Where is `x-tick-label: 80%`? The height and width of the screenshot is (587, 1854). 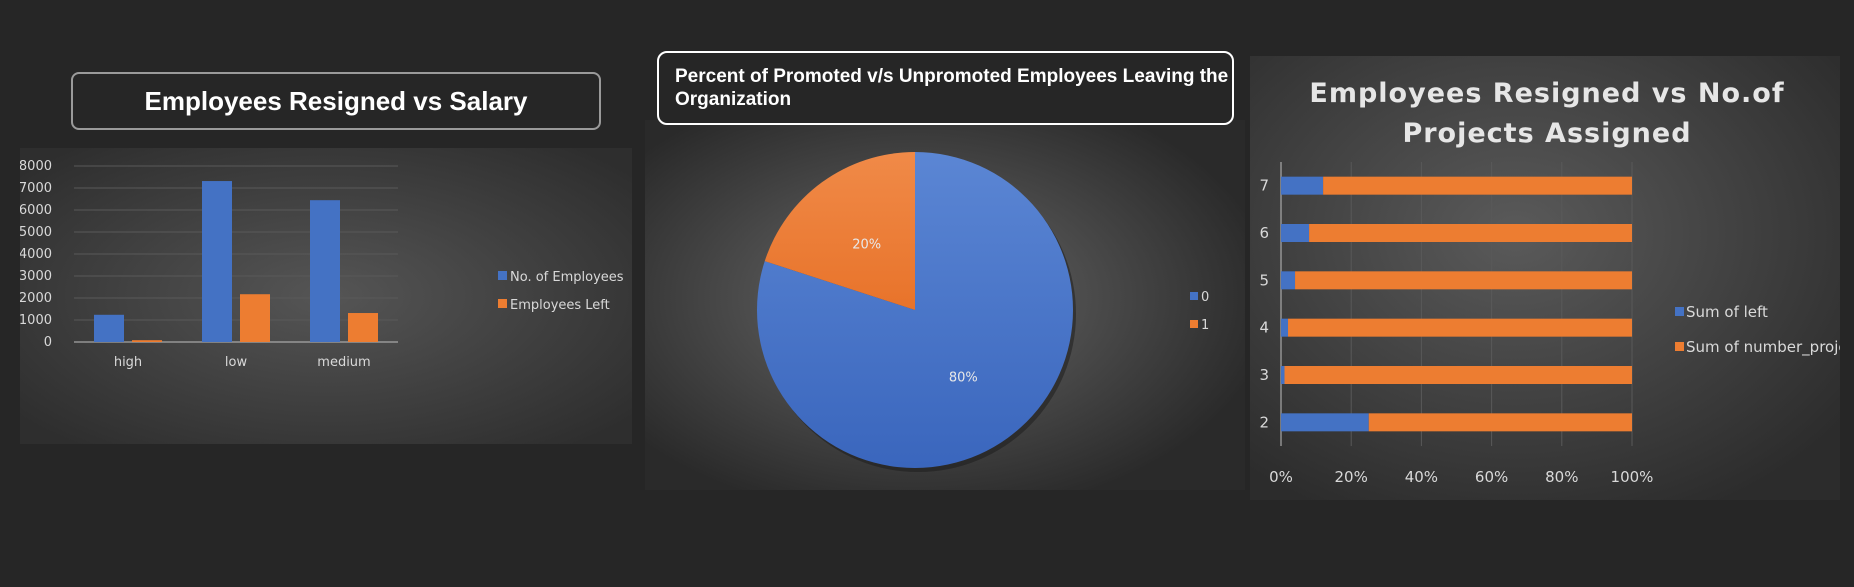 x-tick-label: 80% is located at coordinates (1561, 477).